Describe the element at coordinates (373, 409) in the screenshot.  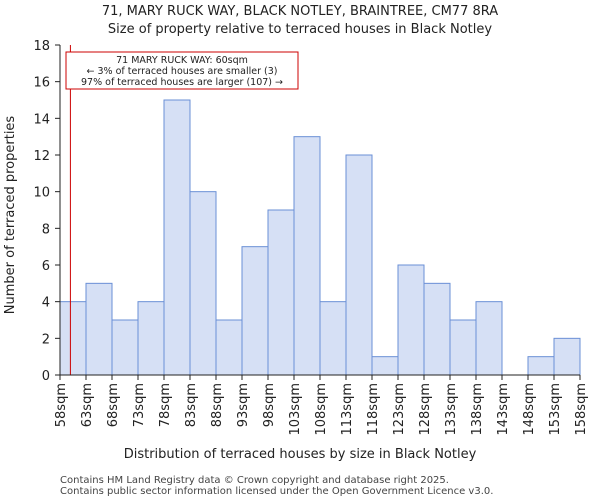
I see `x-tick-label: 118sqm` at that location.